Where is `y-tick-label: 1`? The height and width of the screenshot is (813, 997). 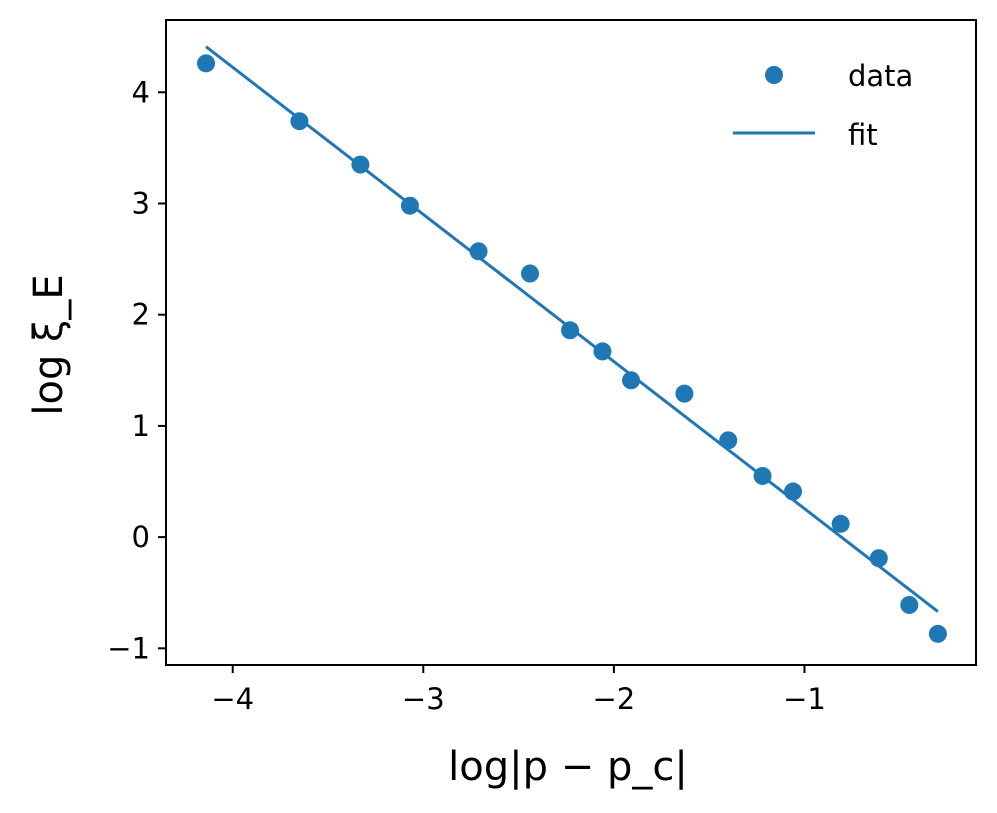 y-tick-label: 1 is located at coordinates (141, 426).